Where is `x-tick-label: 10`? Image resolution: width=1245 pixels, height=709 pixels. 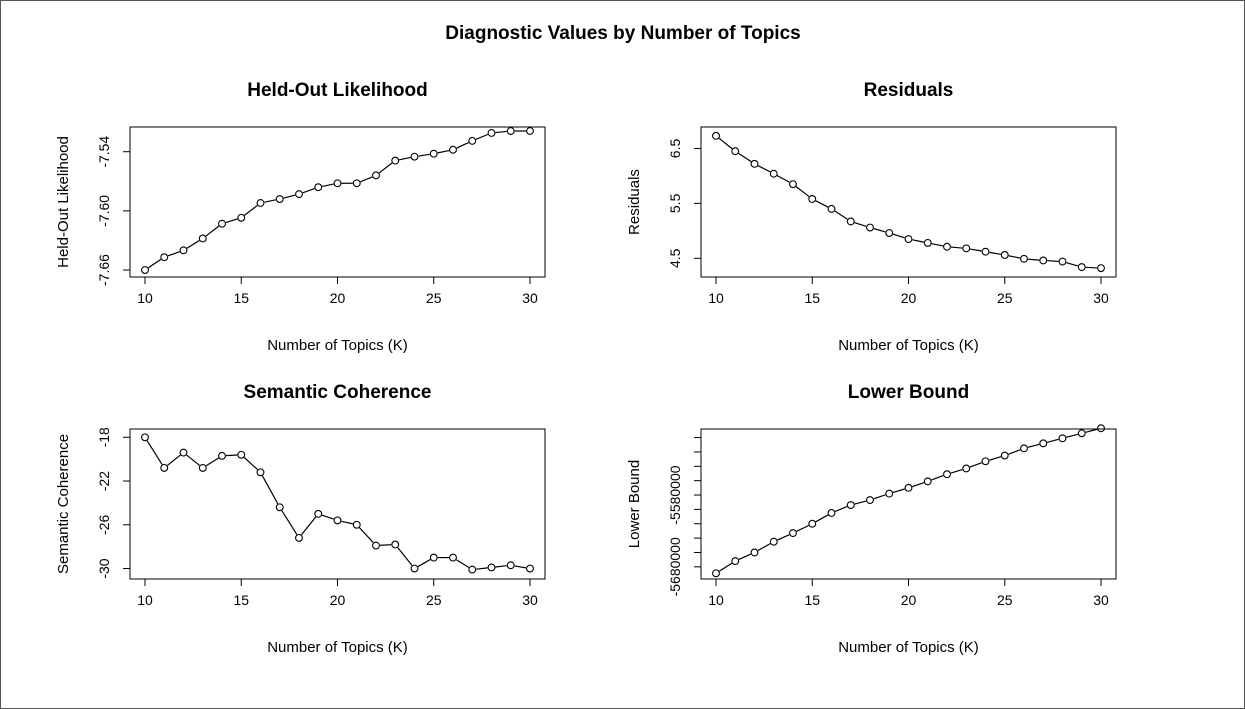
x-tick-label: 10 is located at coordinates (145, 298).